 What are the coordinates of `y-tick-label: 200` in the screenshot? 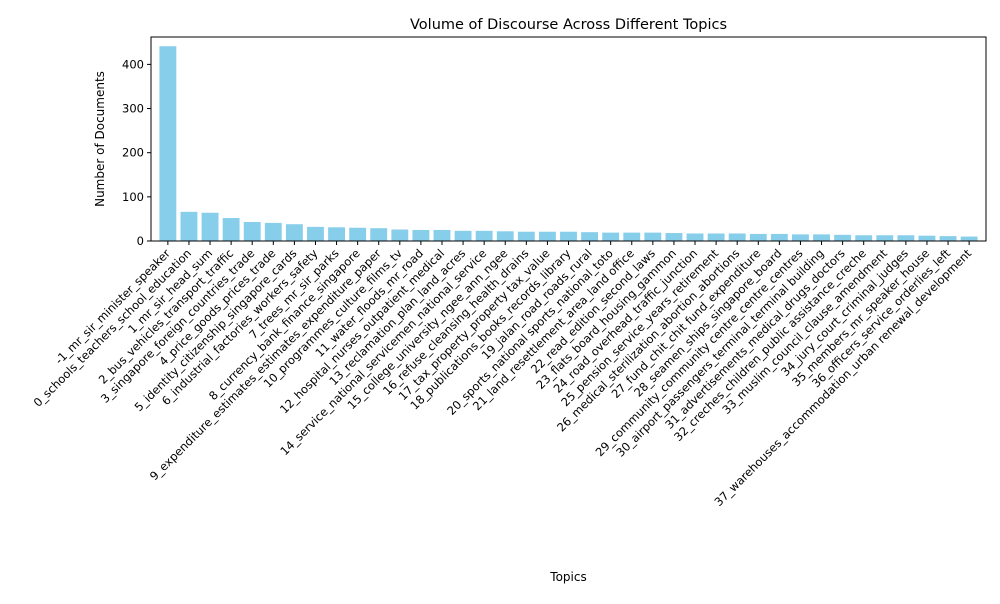 It's located at (133, 153).